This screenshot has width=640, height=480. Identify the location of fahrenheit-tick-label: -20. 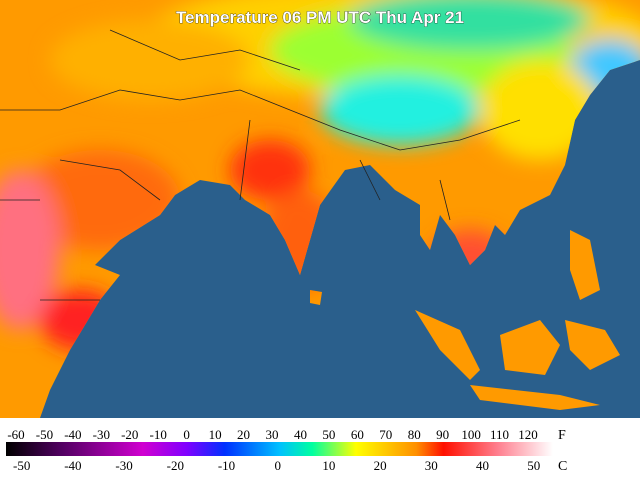
(129, 434).